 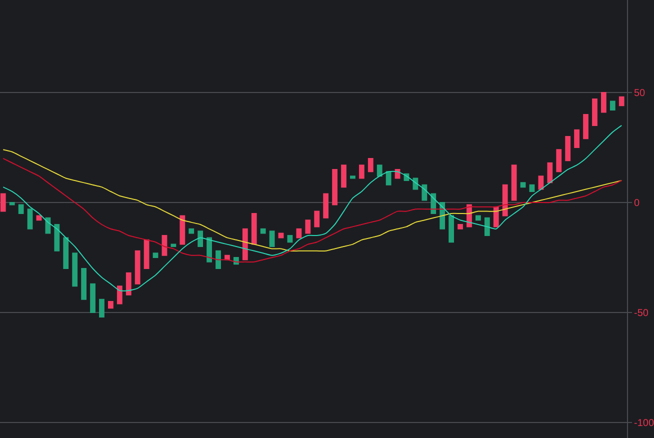 What do you see at coordinates (641, 314) in the screenshot?
I see `y-tick-label: -50` at bounding box center [641, 314].